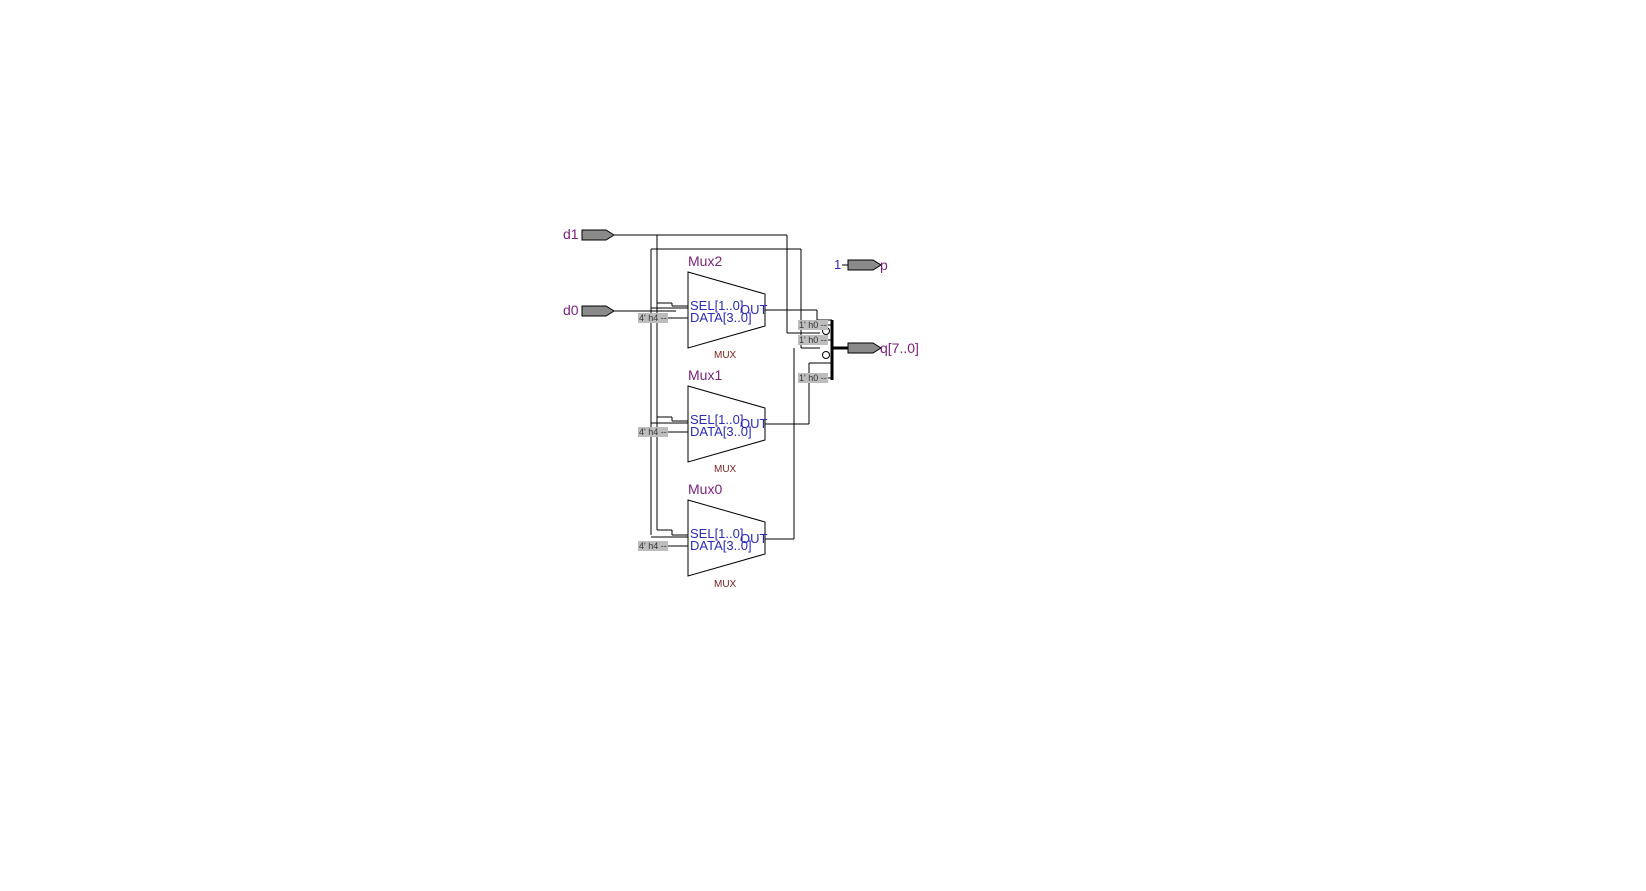  I want to click on output-const-p: 1, so click(837, 264).